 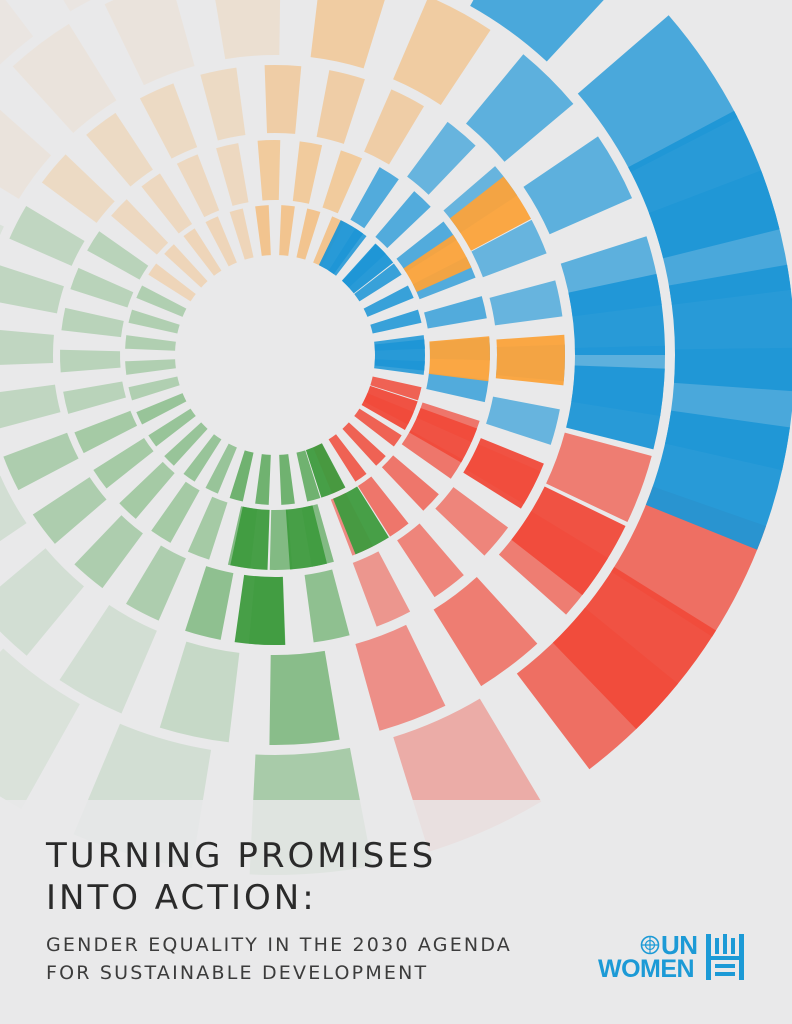 What do you see at coordinates (181, 898) in the screenshot?
I see `title-line-2: INTO ACTION:` at bounding box center [181, 898].